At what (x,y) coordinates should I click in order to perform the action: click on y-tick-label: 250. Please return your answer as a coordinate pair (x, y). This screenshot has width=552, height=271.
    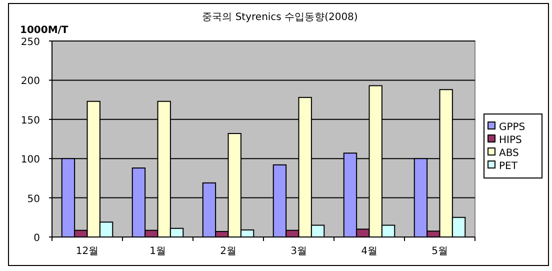
    Looking at the image, I should click on (30, 42).